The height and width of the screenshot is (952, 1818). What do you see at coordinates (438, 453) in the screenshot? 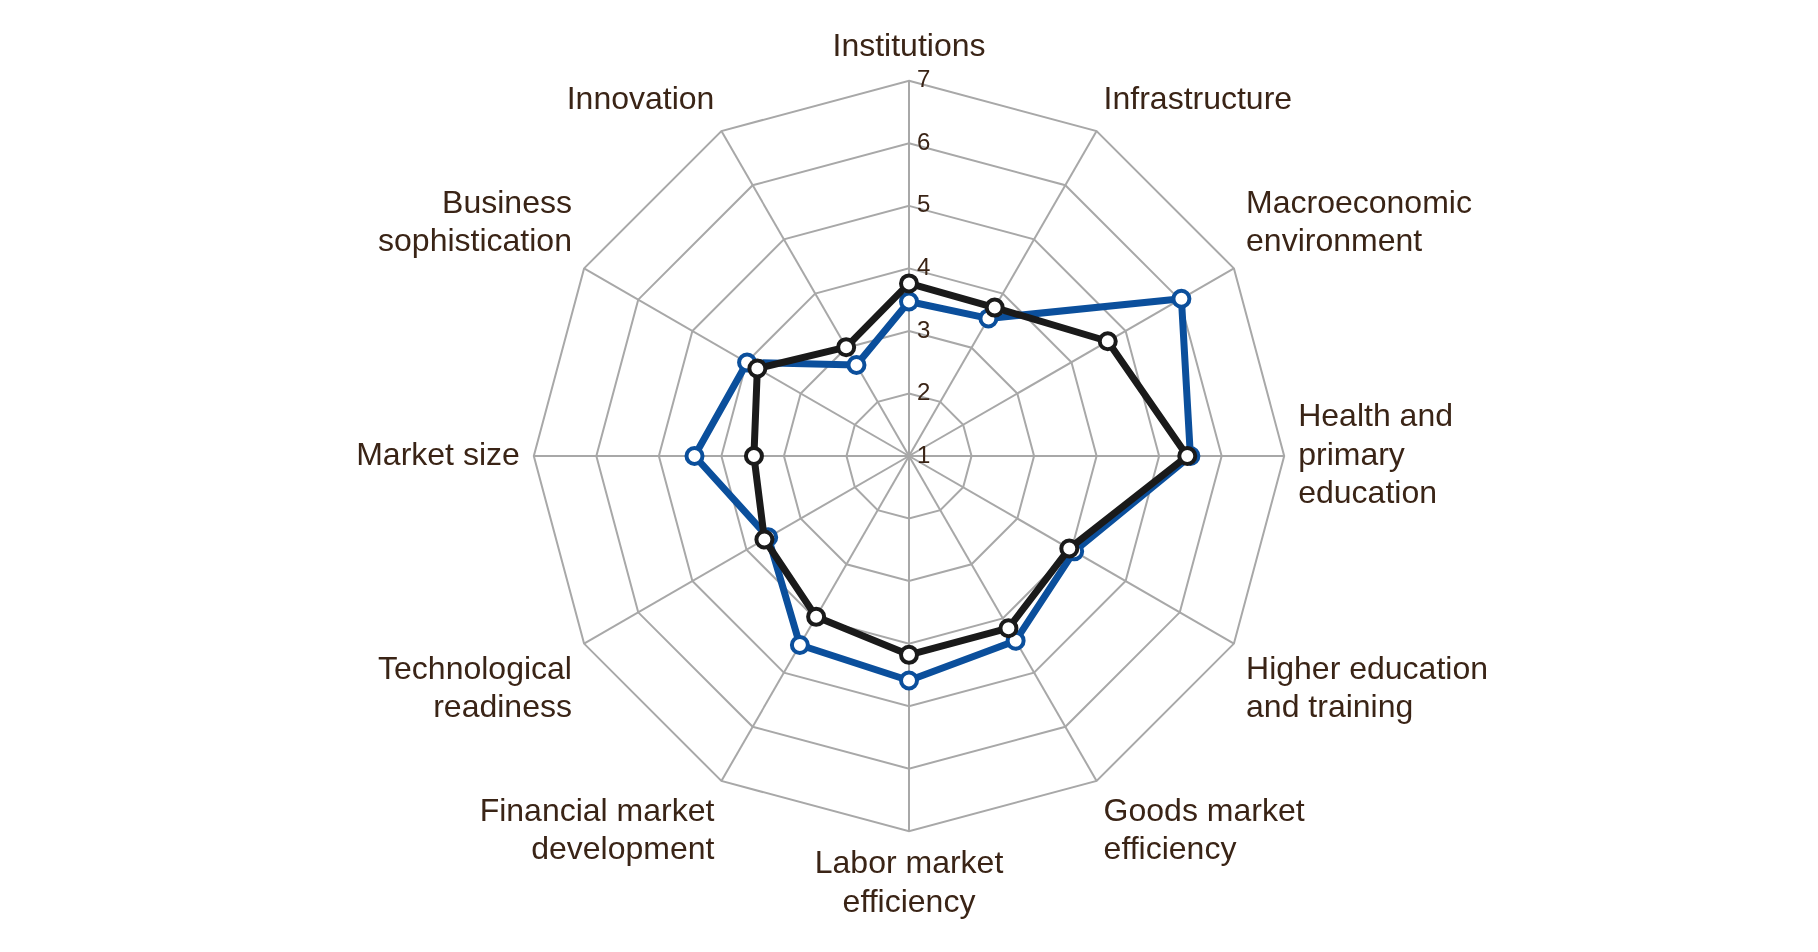
I see `spoke-label: Market size` at bounding box center [438, 453].